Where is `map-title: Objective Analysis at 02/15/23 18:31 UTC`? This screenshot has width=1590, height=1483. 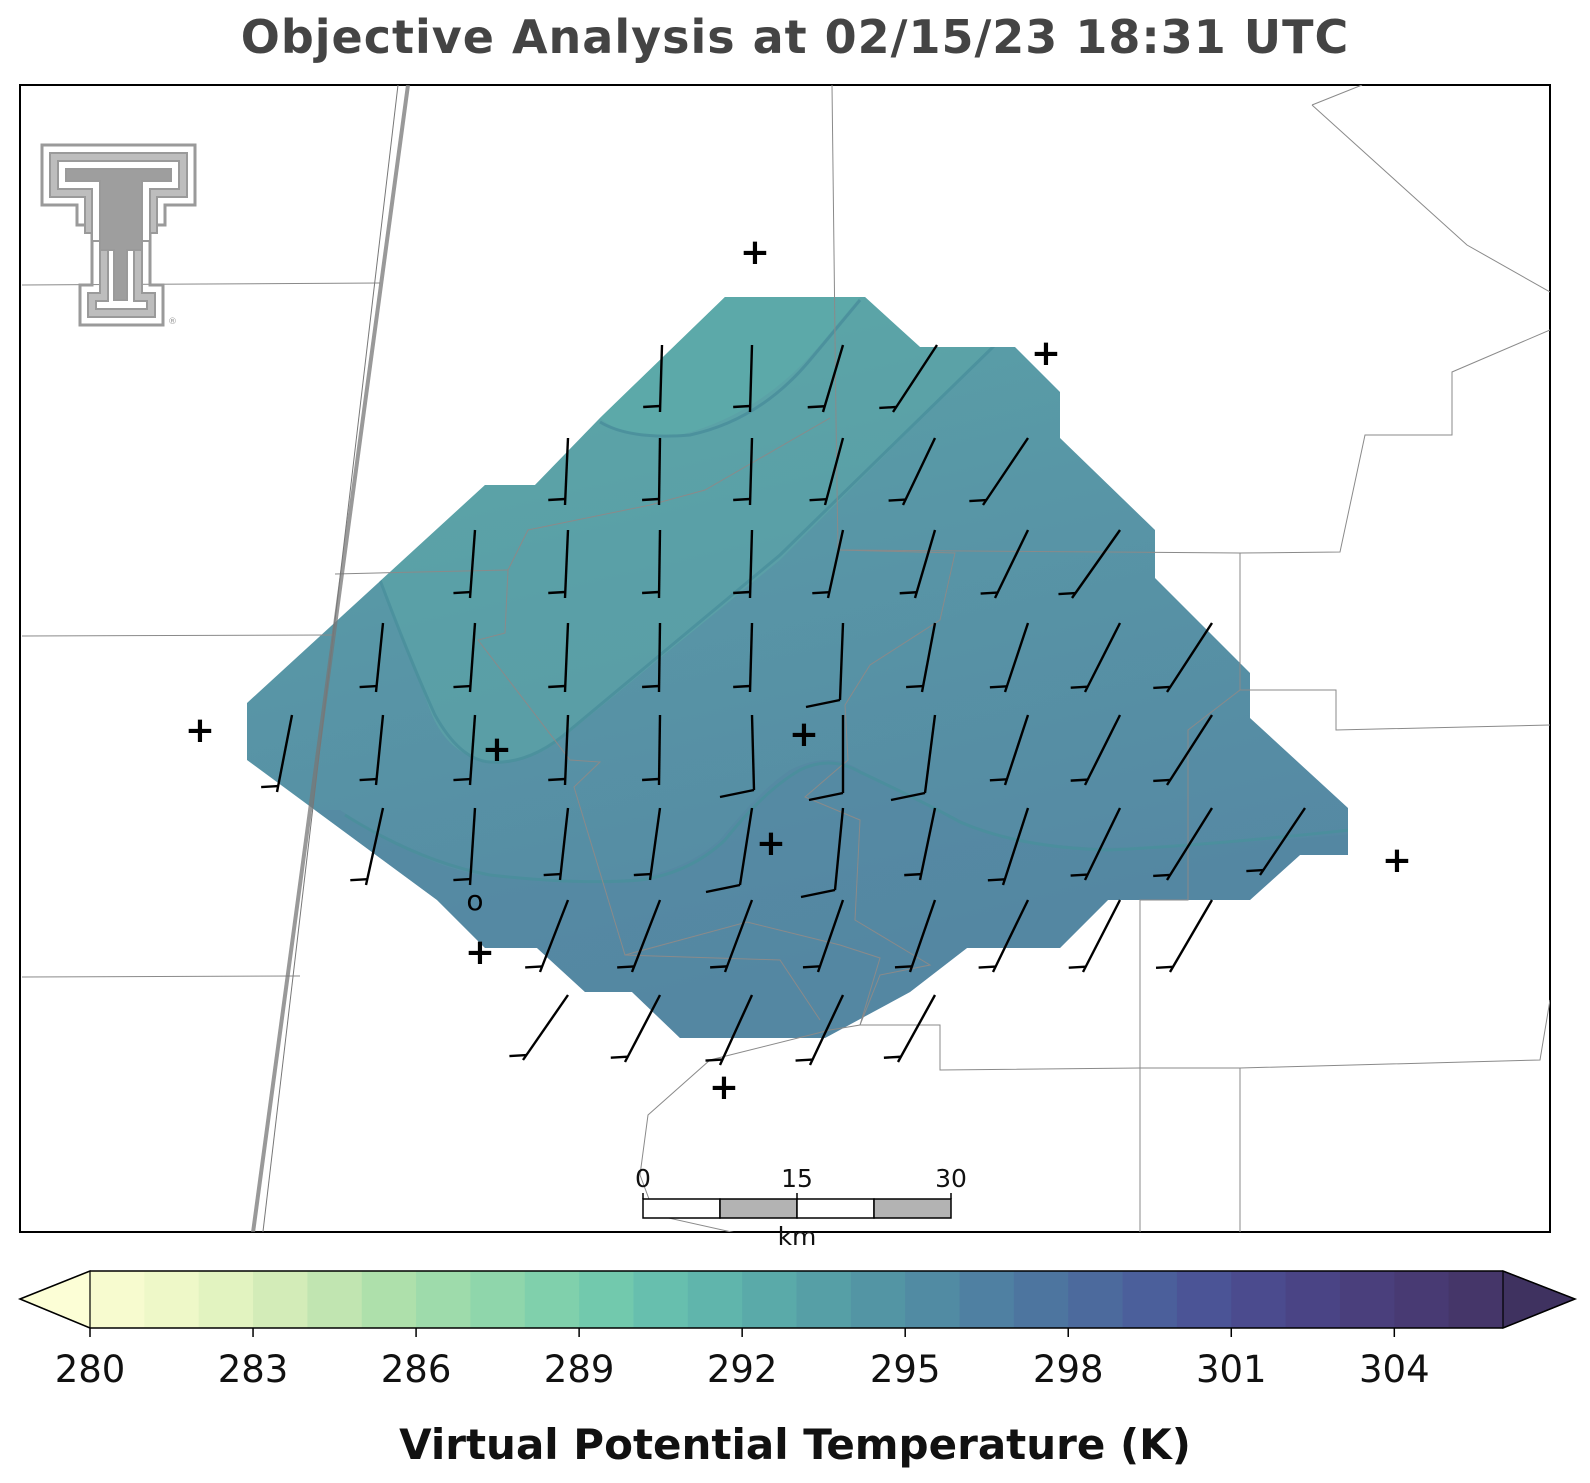
map-title: Objective Analysis at 02/15/23 18:31 UTC is located at coordinates (795, 37).